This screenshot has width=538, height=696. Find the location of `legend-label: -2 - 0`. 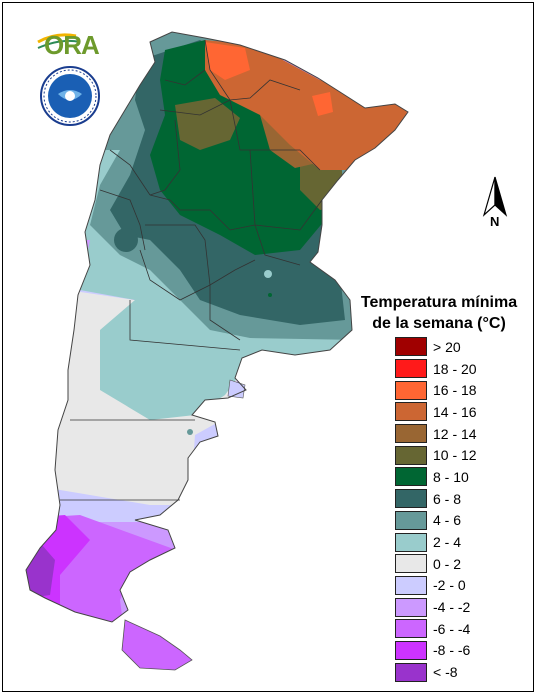

legend-label: -2 - 0 is located at coordinates (449, 585).